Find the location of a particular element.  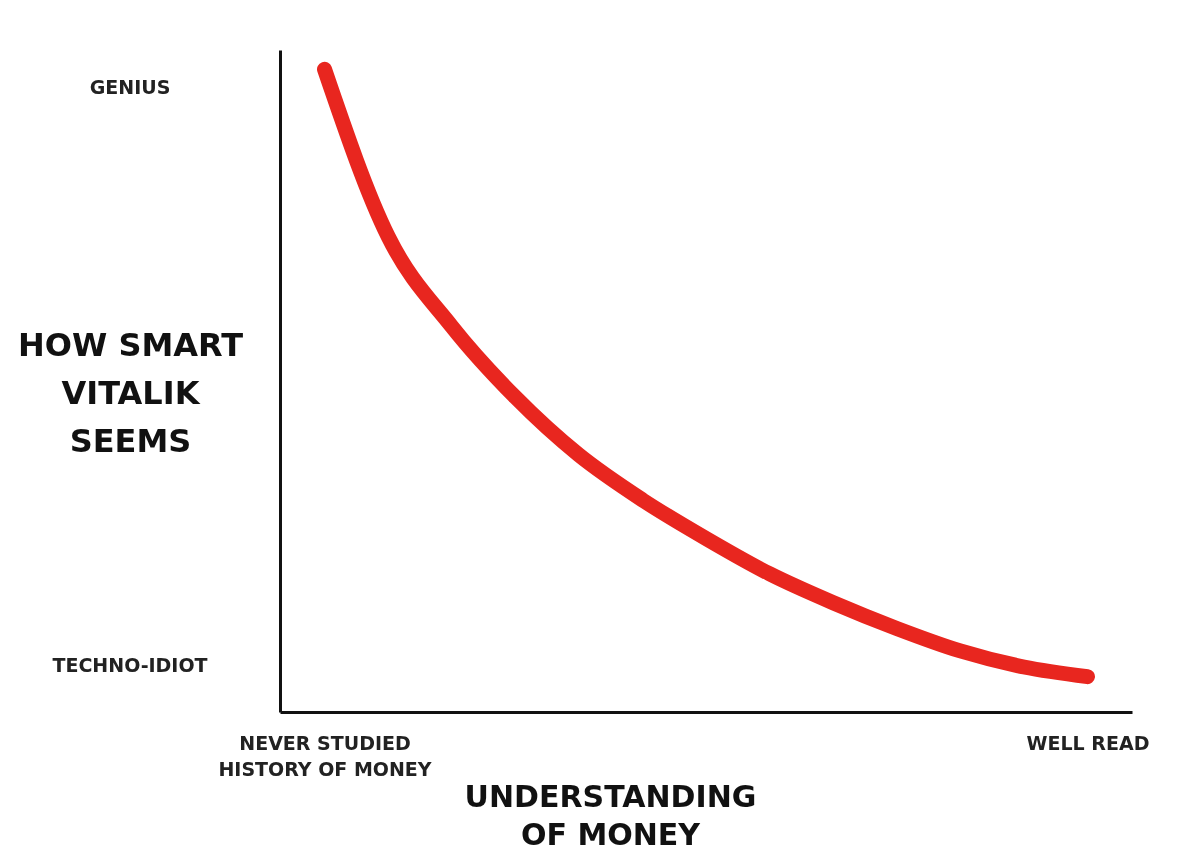

text: GENIUS is located at coordinates (130, 87).